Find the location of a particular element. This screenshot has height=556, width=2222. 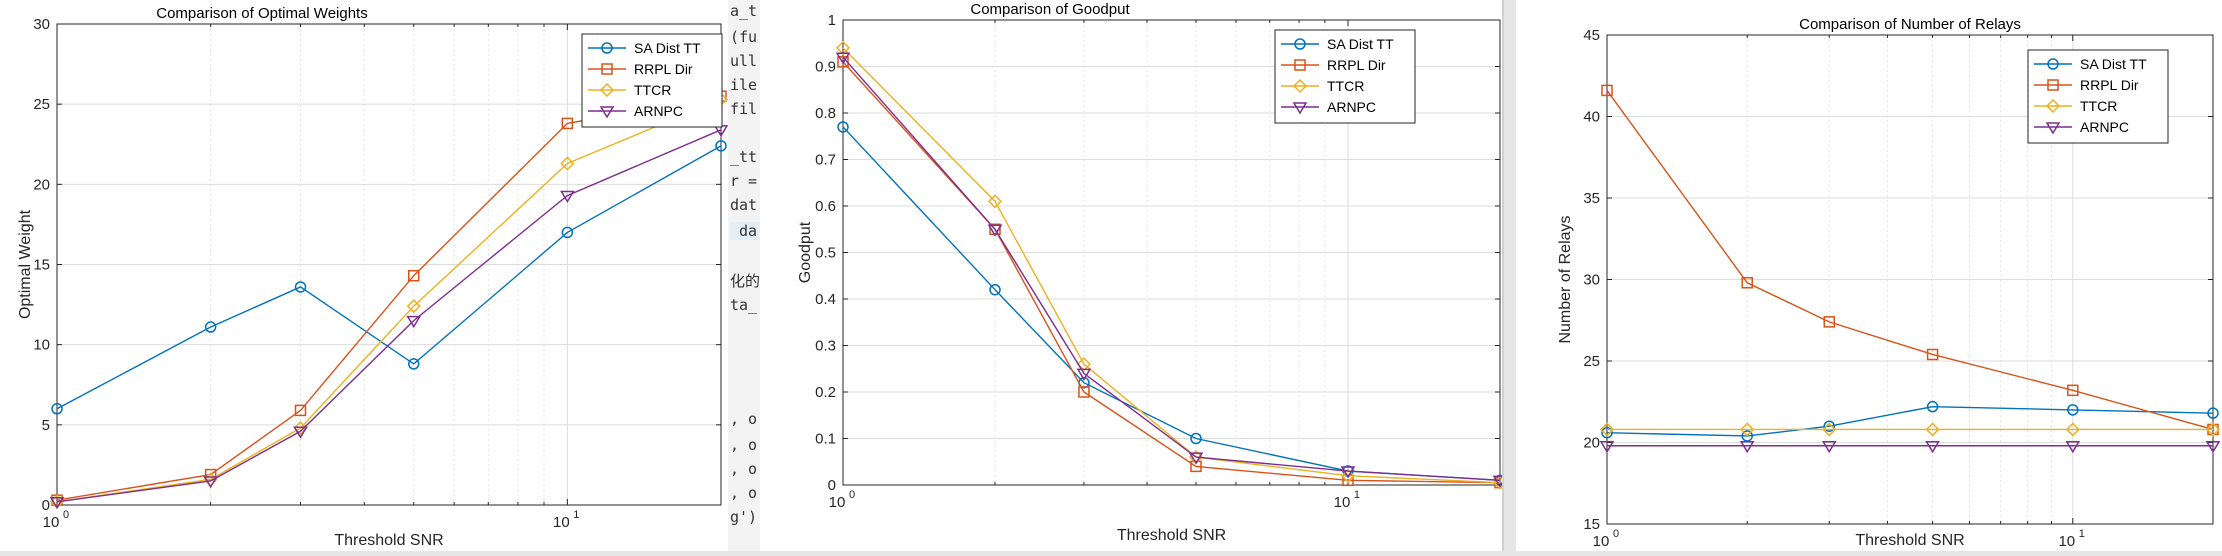

legend-label: TTCR is located at coordinates (1345, 86).